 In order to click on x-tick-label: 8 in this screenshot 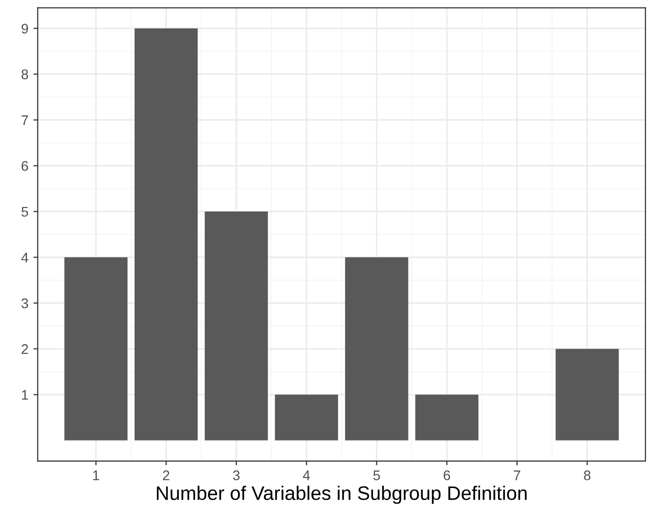, I will do `click(587, 475)`.